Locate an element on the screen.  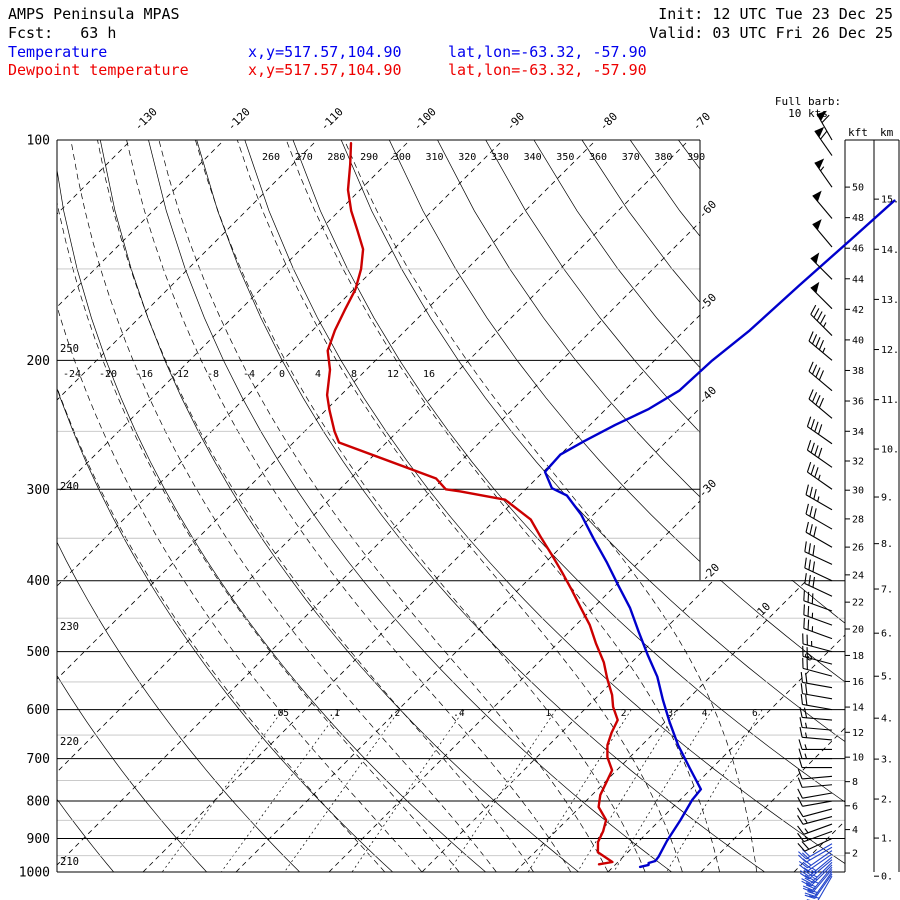
moist-adiabat-label: -4 is located at coordinates (249, 374).